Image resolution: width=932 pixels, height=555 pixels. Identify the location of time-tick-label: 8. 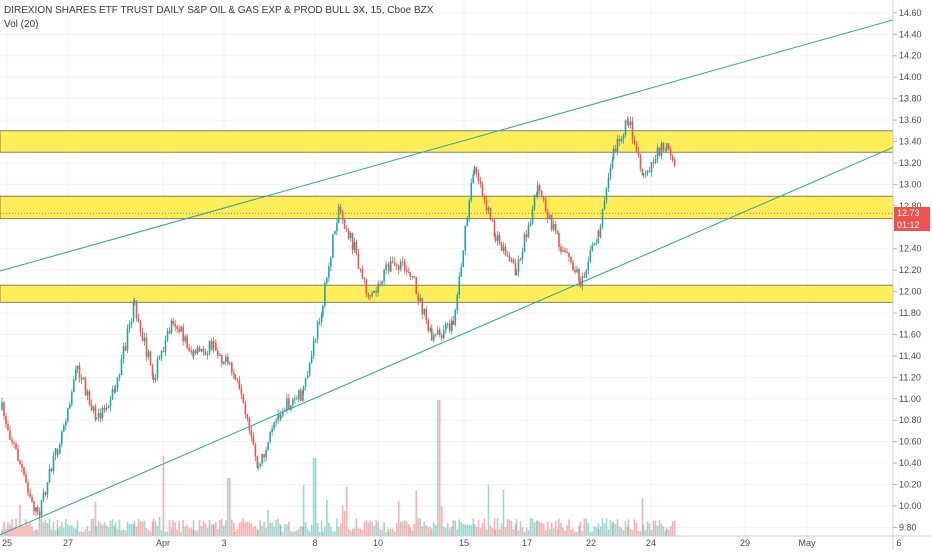
(314, 543).